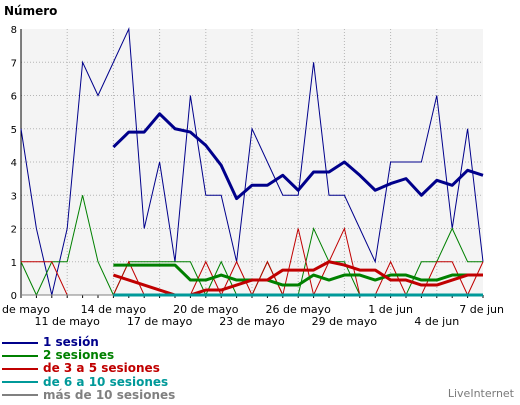 Image resolution: width=520 pixels, height=405 pixels. Describe the element at coordinates (79, 355) in the screenshot. I see `legend-label: 2 sesiones` at that location.